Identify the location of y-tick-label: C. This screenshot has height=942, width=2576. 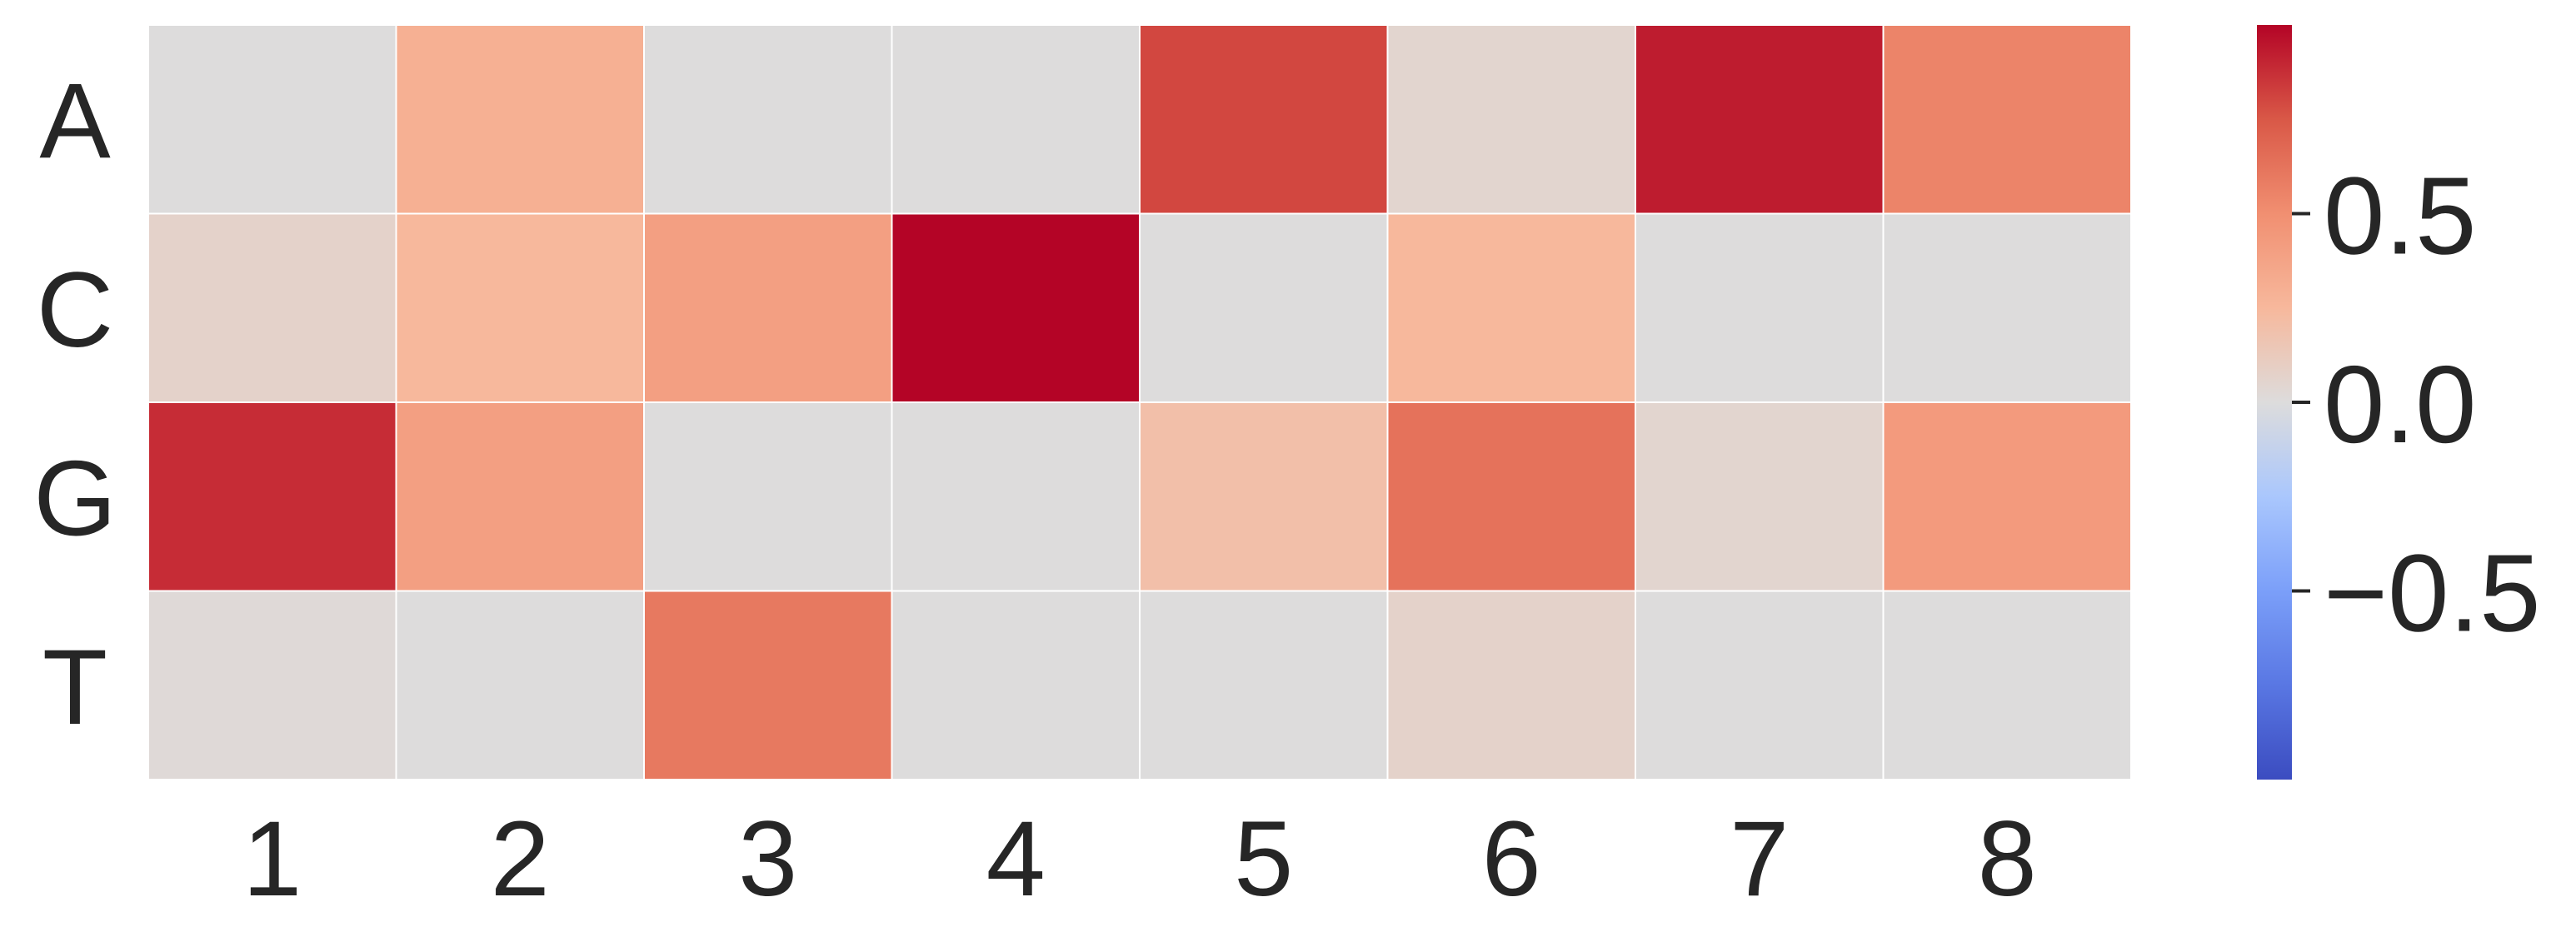
(75, 310).